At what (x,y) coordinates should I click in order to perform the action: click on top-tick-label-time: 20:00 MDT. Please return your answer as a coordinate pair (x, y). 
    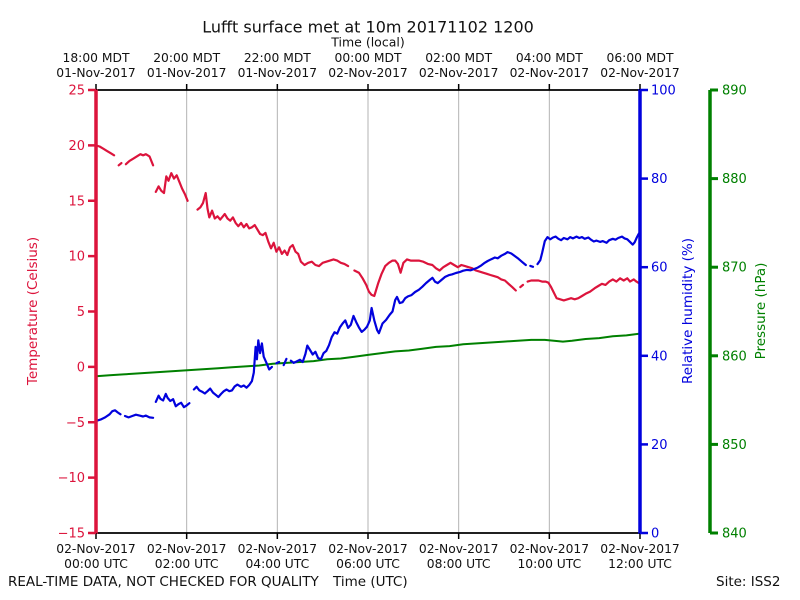
    Looking at the image, I should click on (186, 58).